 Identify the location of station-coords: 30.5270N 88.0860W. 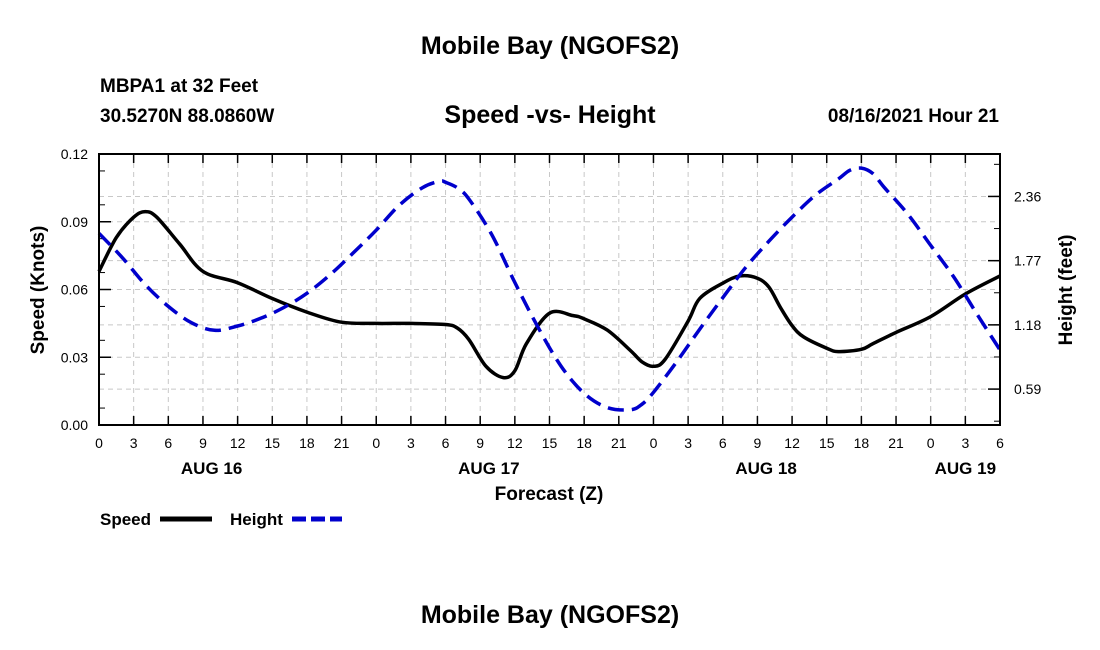
(187, 116).